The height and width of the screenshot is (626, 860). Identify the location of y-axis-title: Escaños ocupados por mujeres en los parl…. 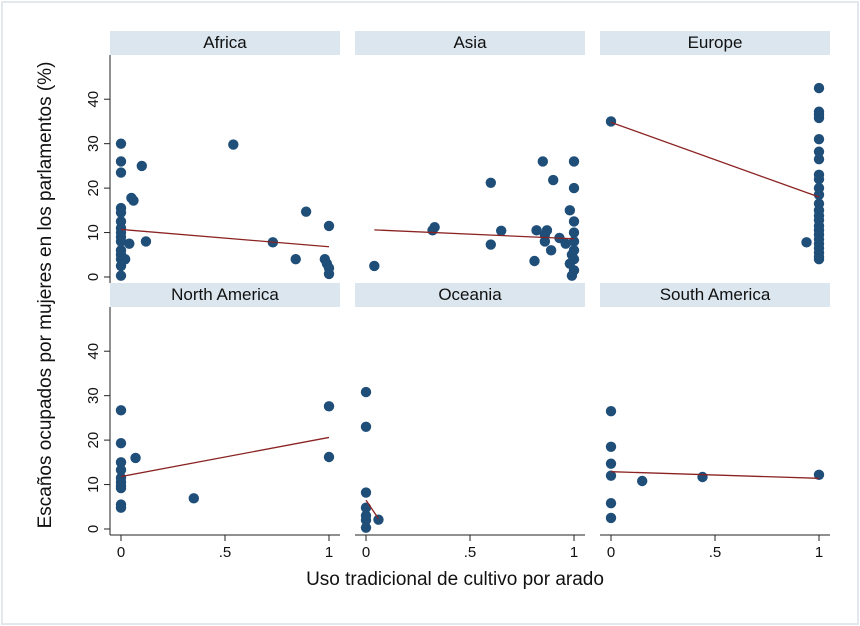
(45, 295).